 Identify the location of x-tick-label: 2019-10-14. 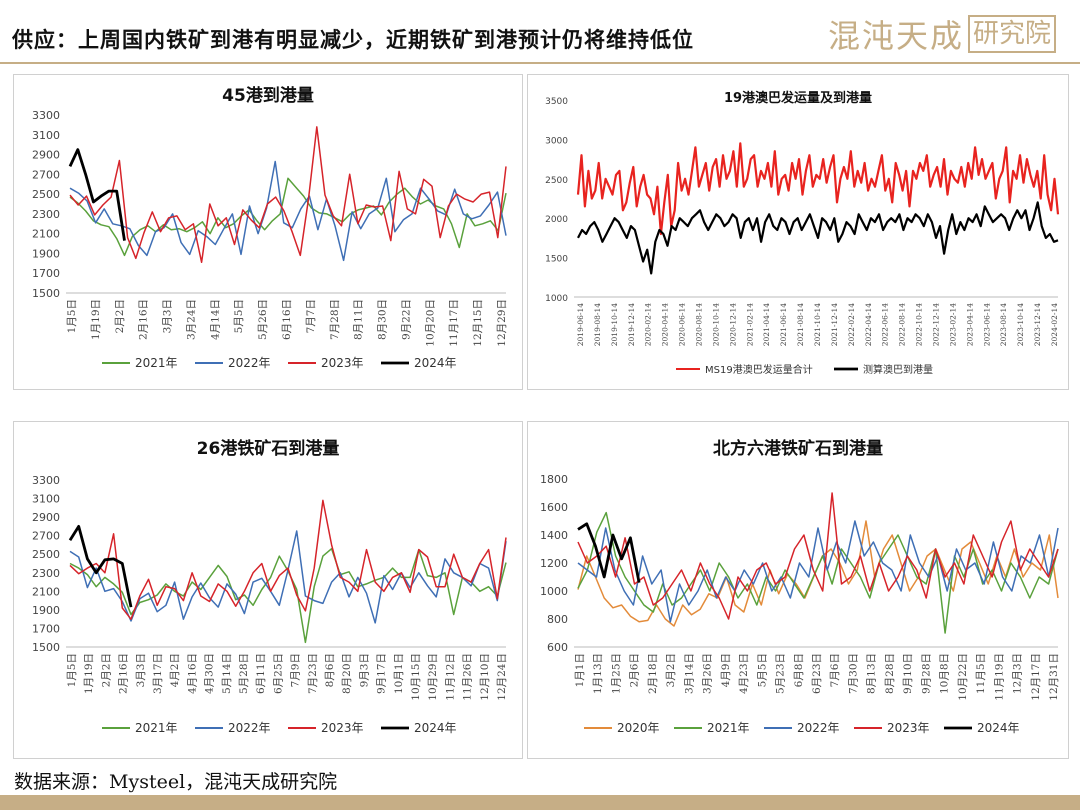
(614, 324).